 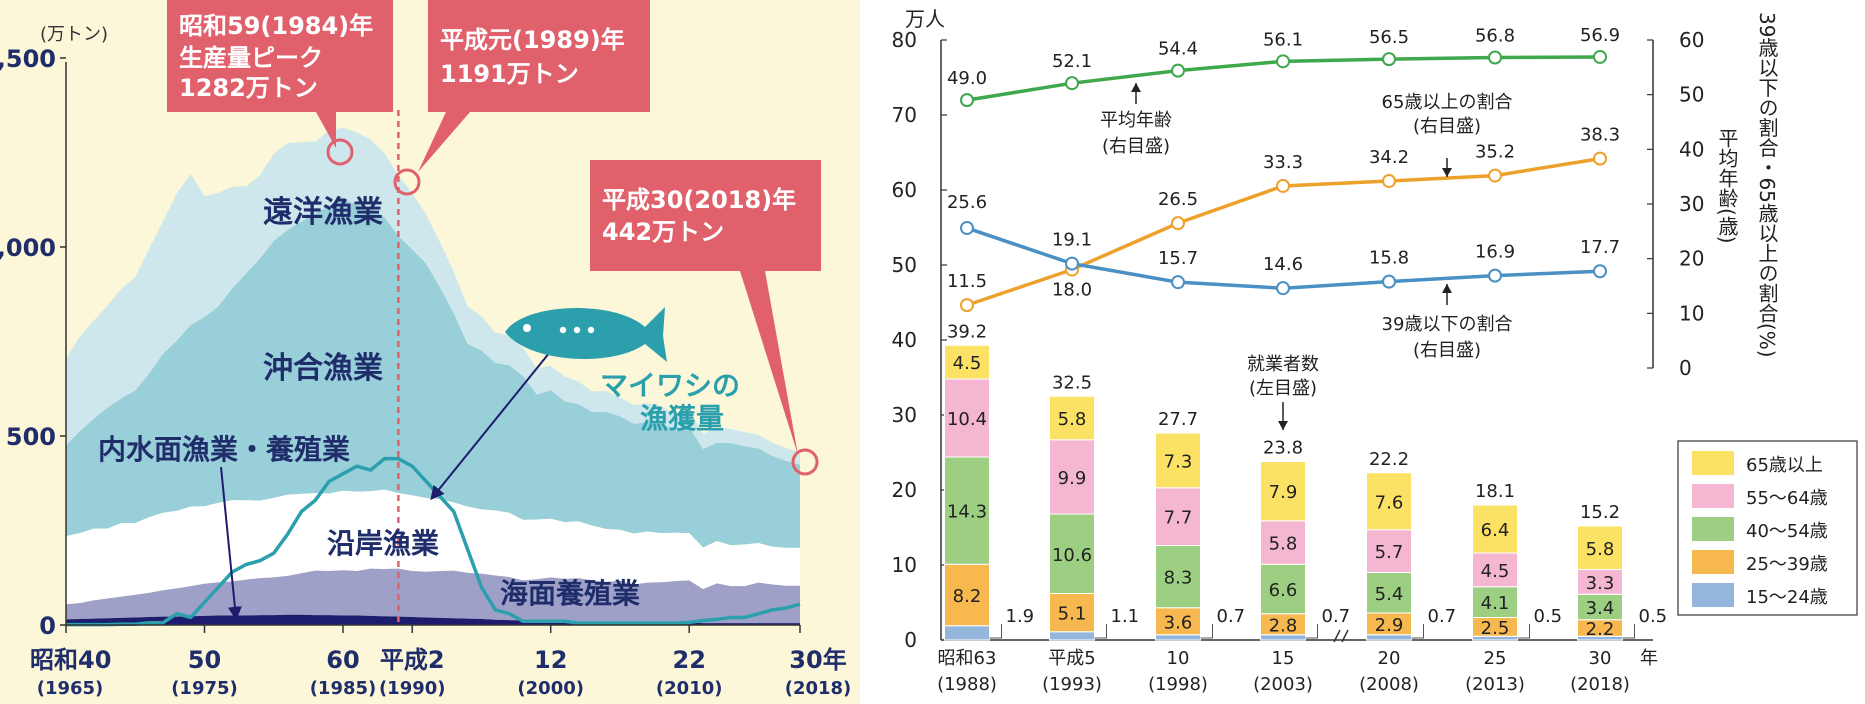 I want to click on callout-text: 1191万トン, so click(x=509, y=74).